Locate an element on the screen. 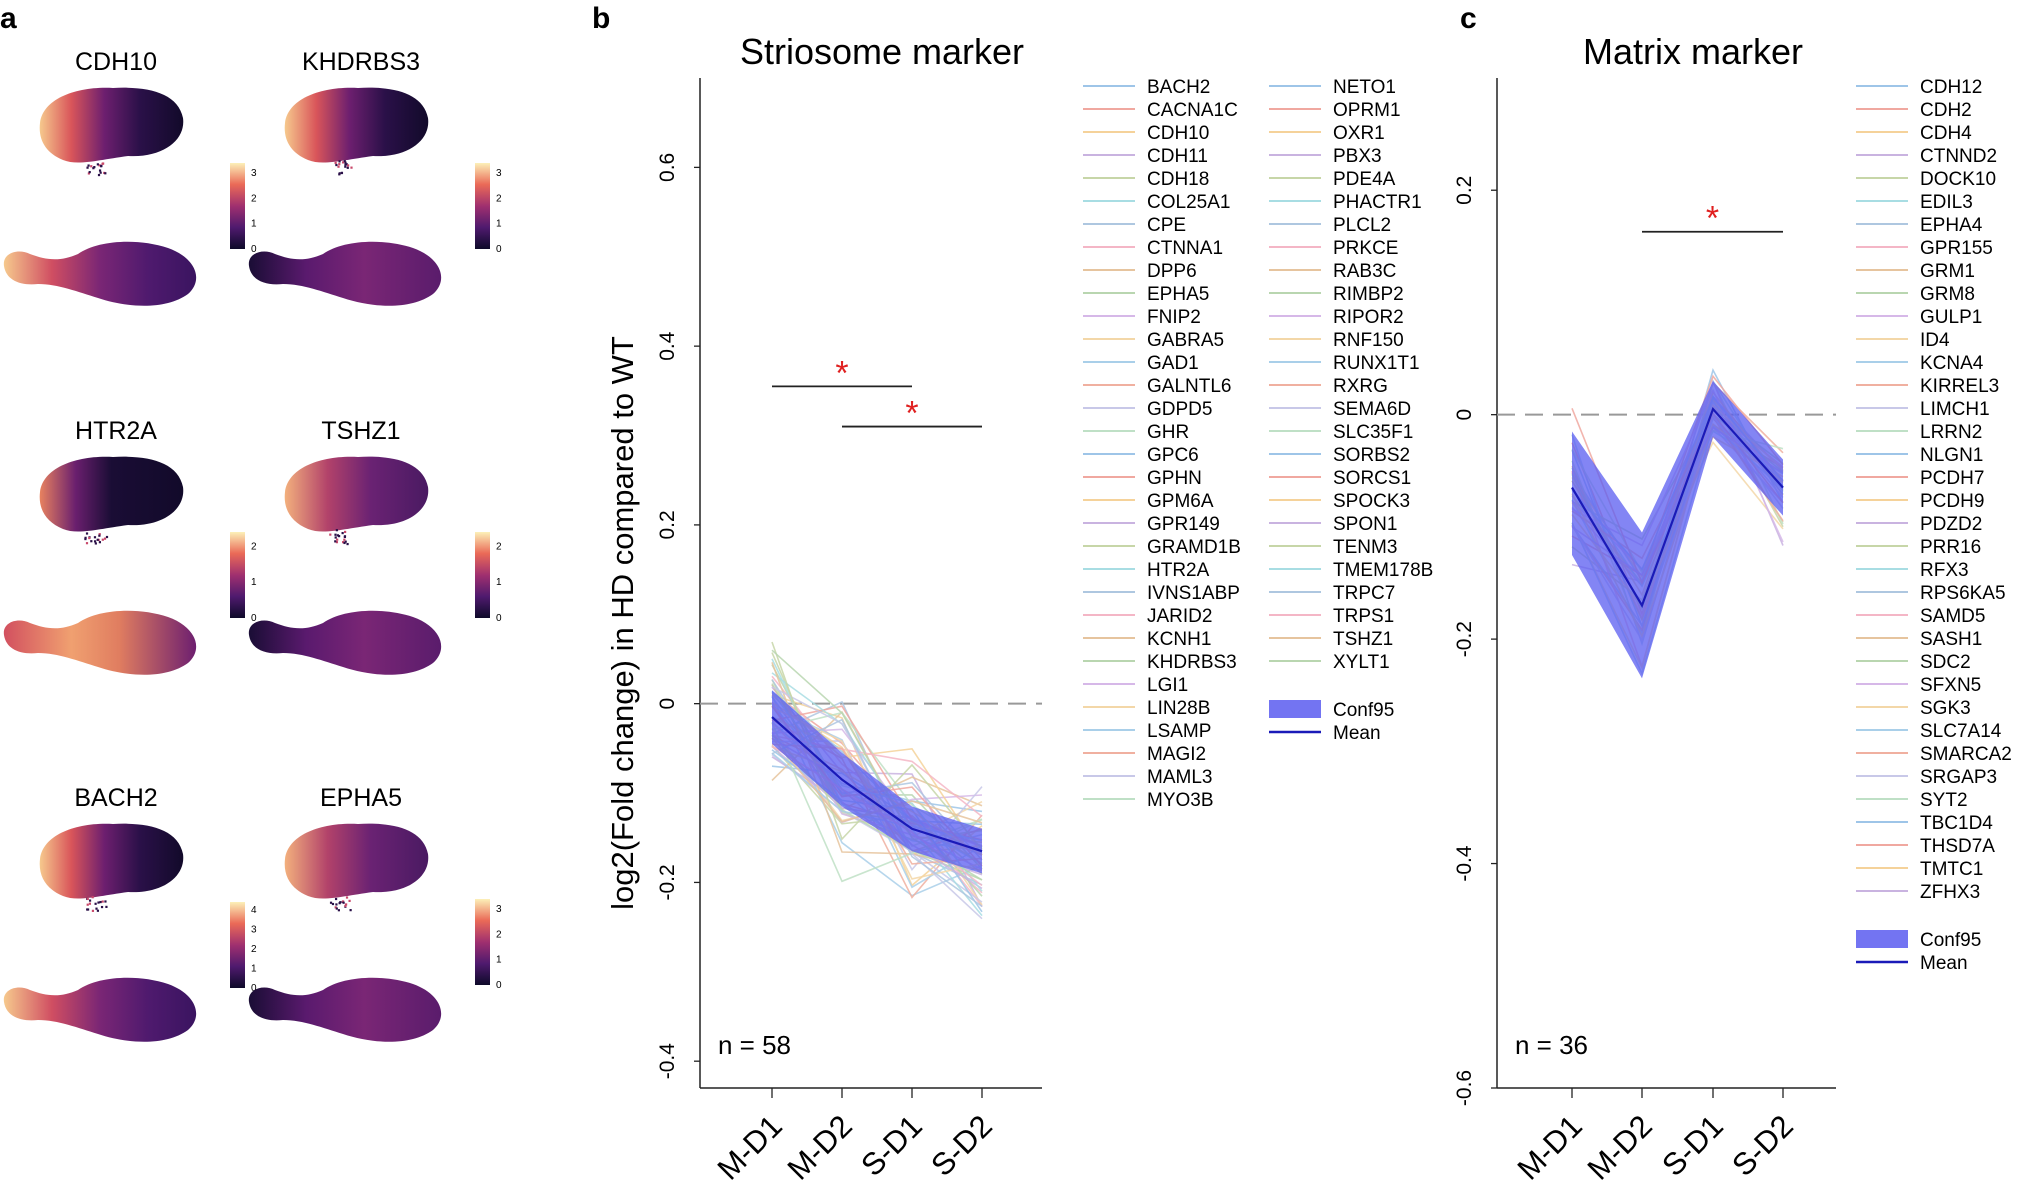 The image size is (2026, 1196). legend-label: PDZD2 is located at coordinates (1951, 524).